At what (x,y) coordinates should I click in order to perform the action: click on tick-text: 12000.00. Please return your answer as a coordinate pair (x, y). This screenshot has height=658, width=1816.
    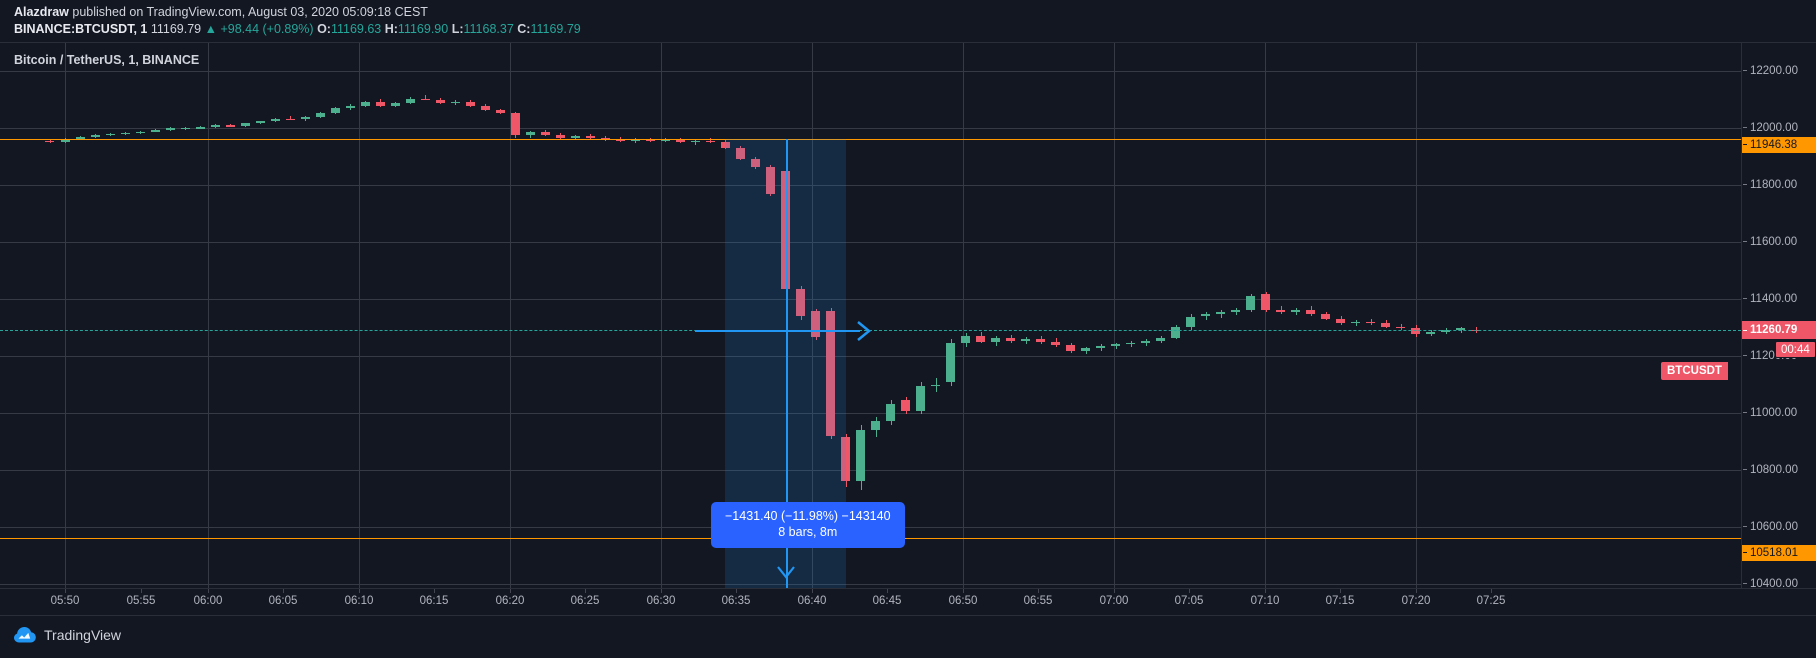
    Looking at the image, I should click on (1774, 128).